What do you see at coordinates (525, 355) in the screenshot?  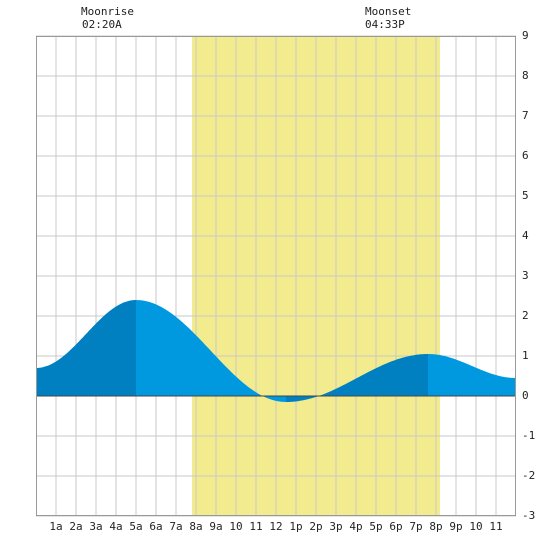 I see `y-tick-label: 1` at bounding box center [525, 355].